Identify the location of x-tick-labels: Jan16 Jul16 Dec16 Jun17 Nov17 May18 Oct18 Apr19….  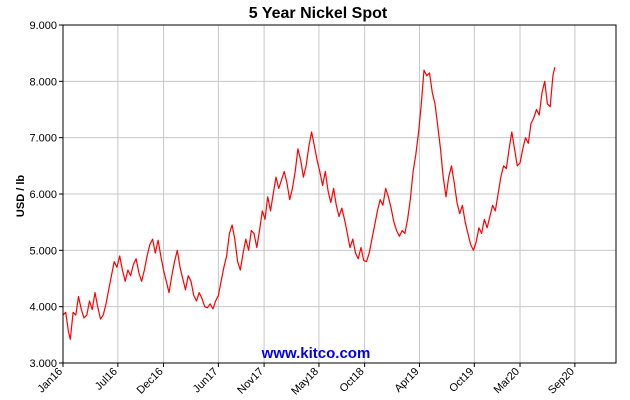
(306, 380).